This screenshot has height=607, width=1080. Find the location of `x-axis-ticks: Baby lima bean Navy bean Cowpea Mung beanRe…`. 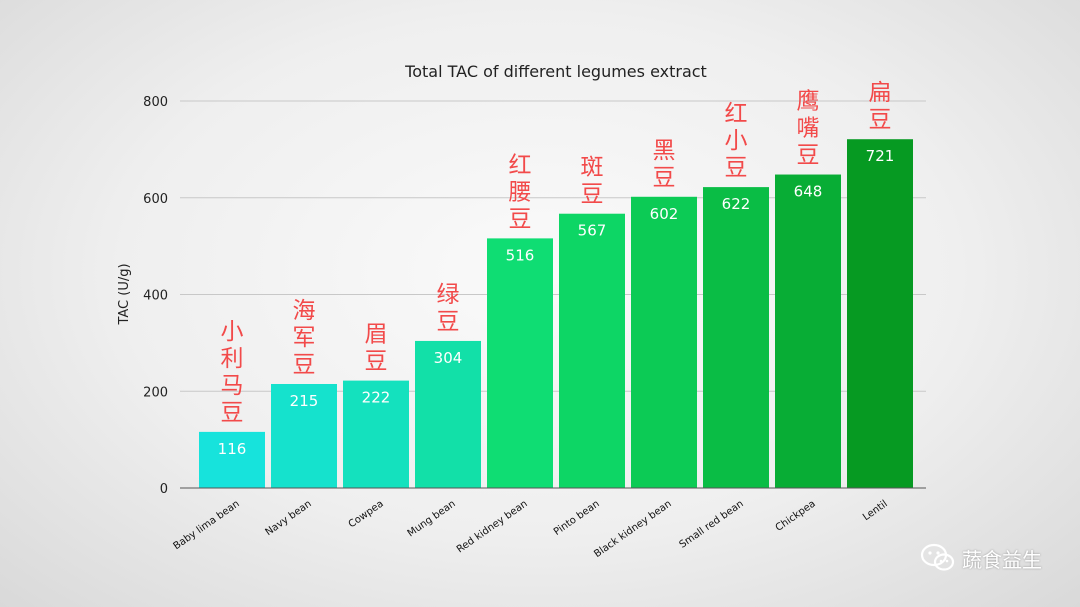

x-axis-ticks: Baby lima bean Navy bean Cowpea Mung beanRe… is located at coordinates (531, 529).